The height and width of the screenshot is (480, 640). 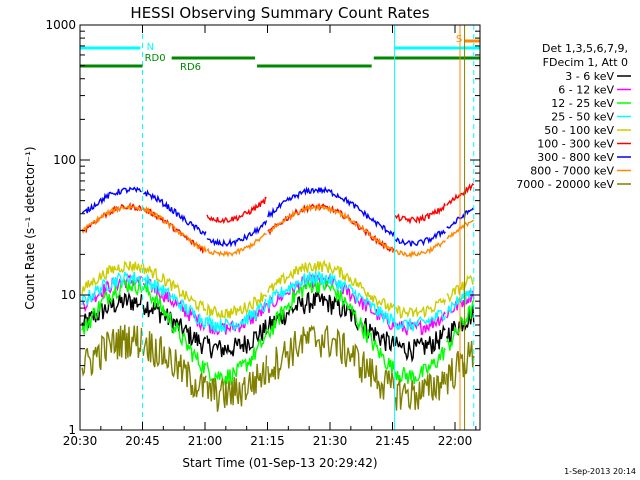 I want to click on y-tick-label: 1000, so click(x=60, y=25).